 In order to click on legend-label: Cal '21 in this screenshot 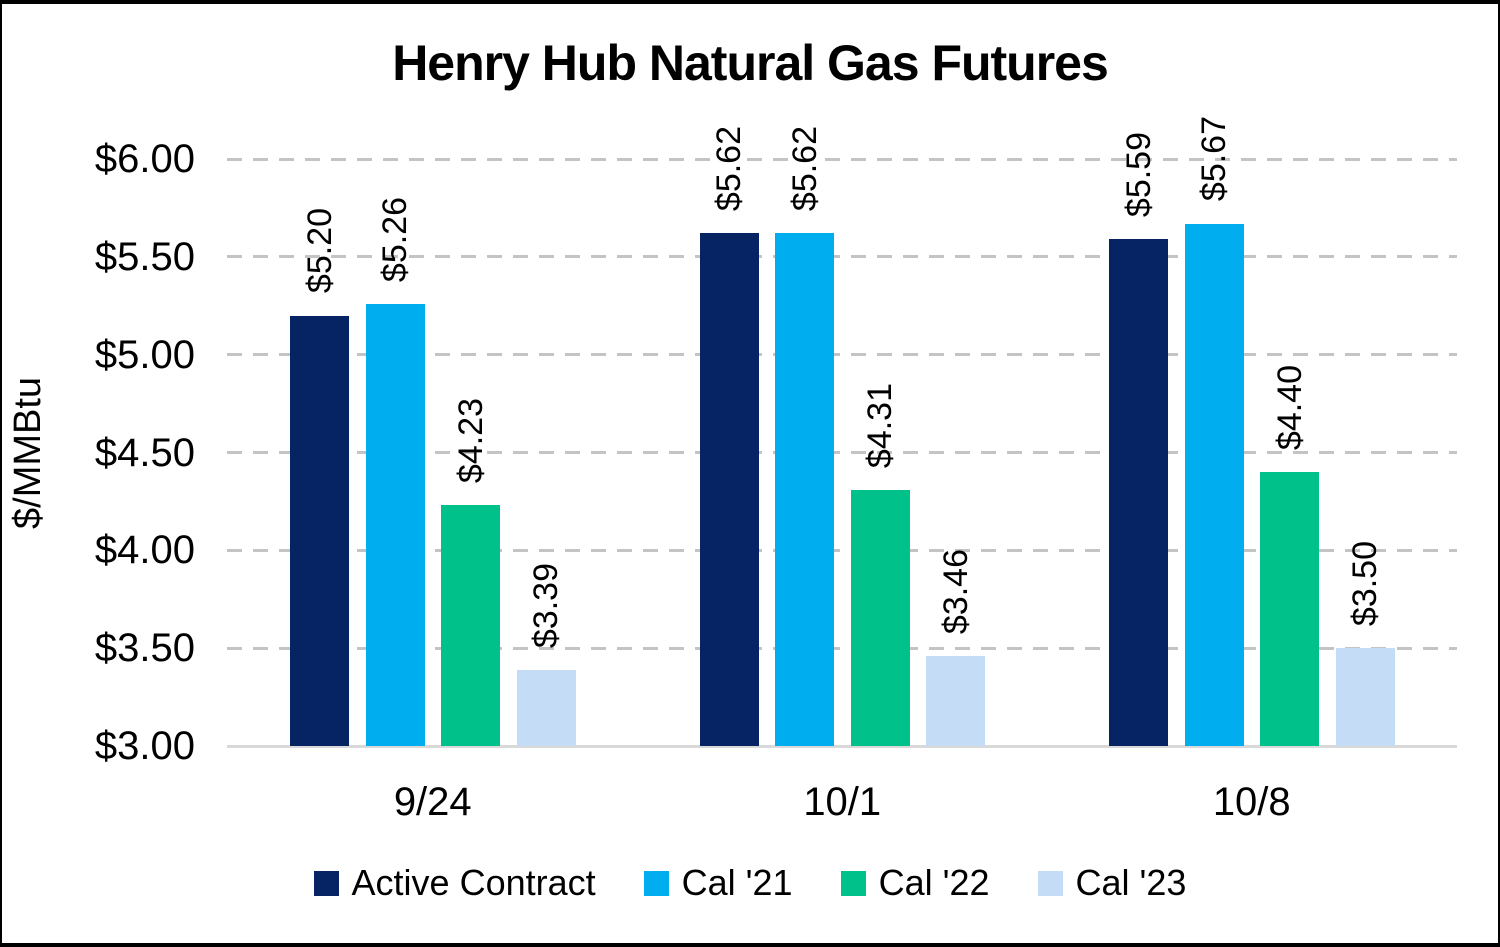, I will do `click(737, 882)`.